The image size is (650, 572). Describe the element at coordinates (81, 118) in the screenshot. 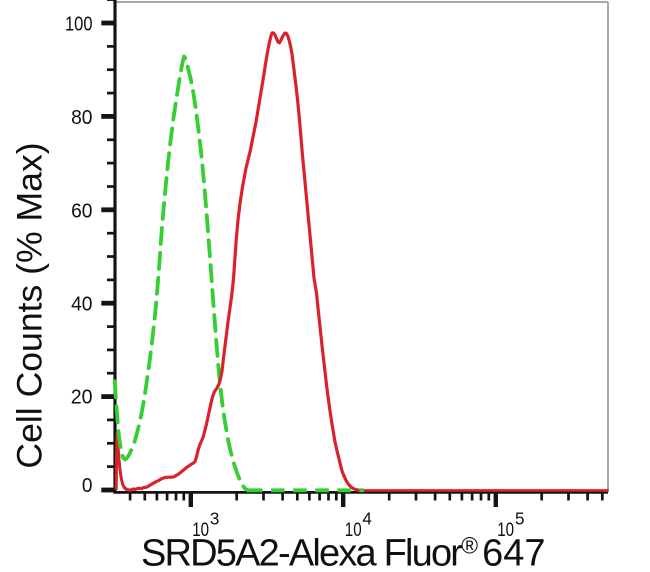

I see `svg-text: 80` at that location.